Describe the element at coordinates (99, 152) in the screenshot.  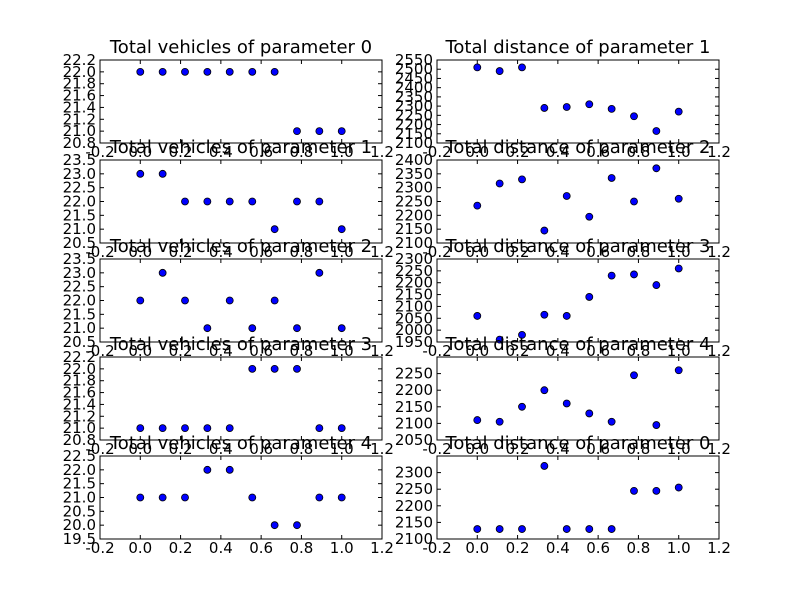
I see `x-tick-label: -0.2` at that location.